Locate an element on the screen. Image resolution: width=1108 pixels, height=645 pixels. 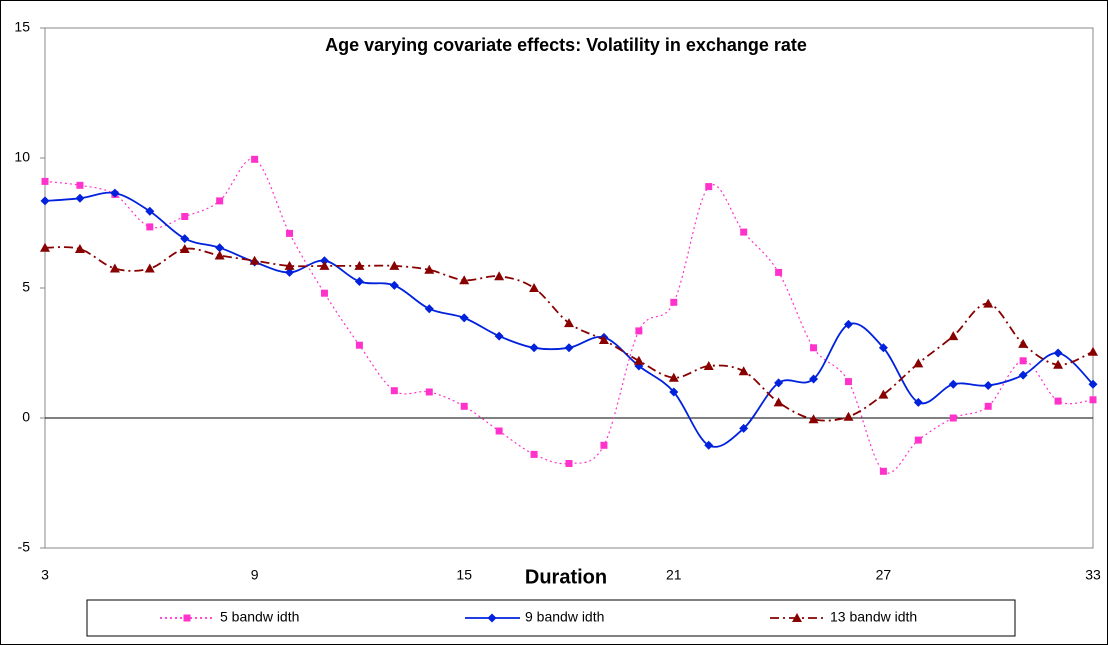
y-tick-label: -5 is located at coordinates (24, 547).